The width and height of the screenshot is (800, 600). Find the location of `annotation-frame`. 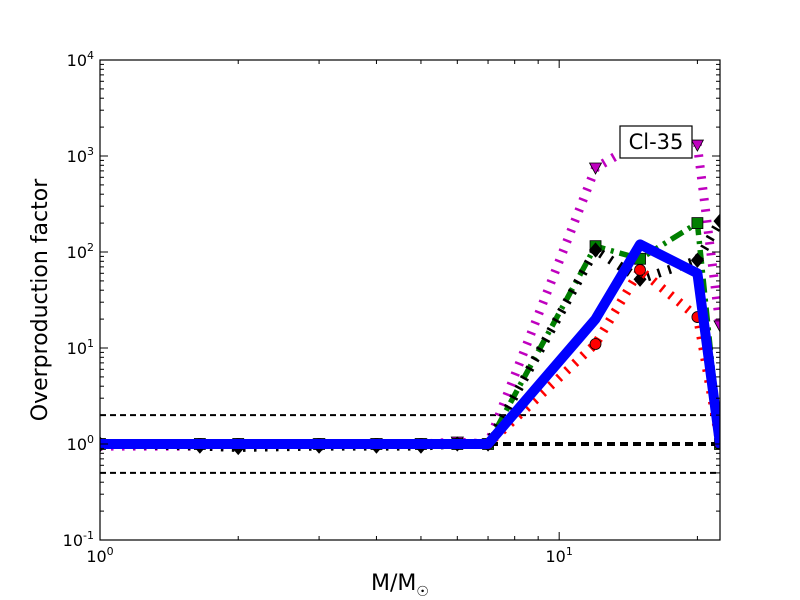

annotation-frame is located at coordinates (656, 142).